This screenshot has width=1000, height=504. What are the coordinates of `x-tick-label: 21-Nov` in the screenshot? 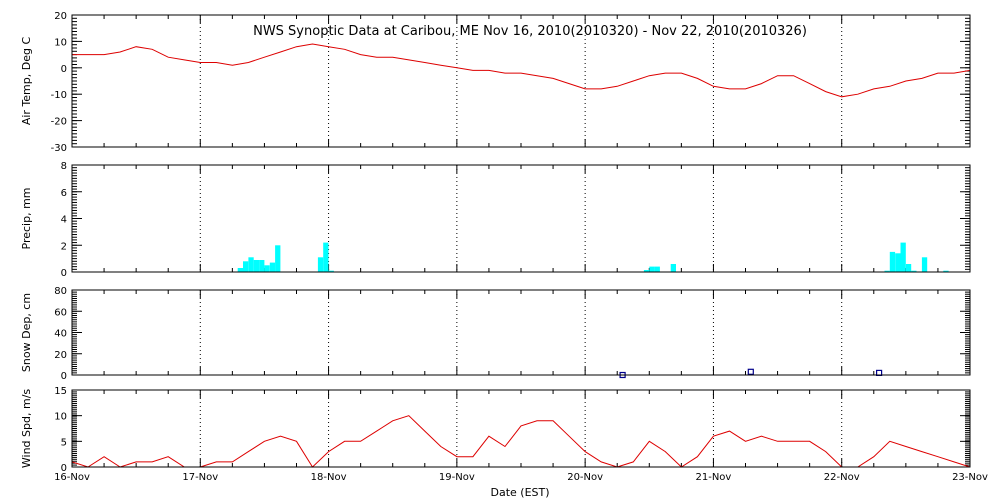 It's located at (713, 477).